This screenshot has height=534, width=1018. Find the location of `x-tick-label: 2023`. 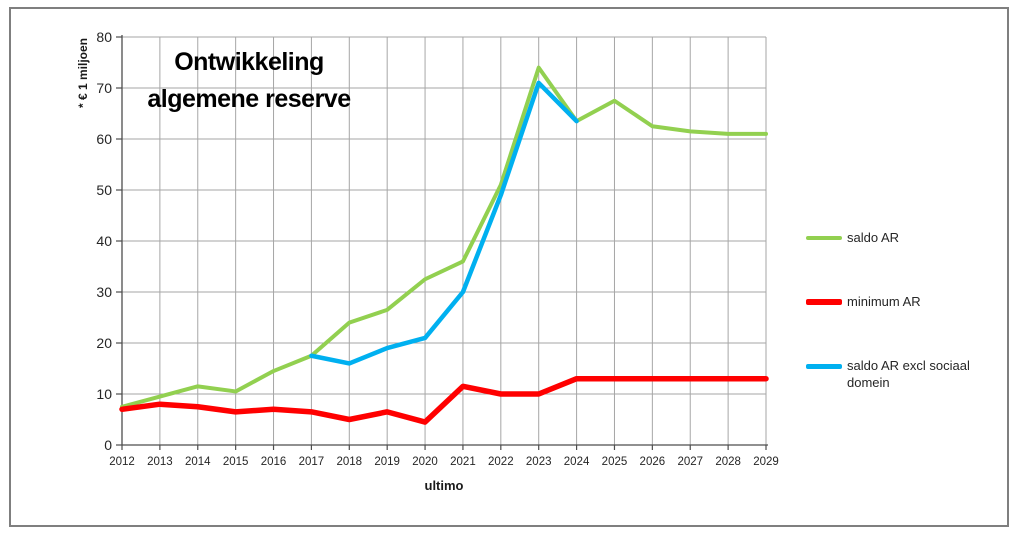

x-tick-label: 2023 is located at coordinates (539, 462).